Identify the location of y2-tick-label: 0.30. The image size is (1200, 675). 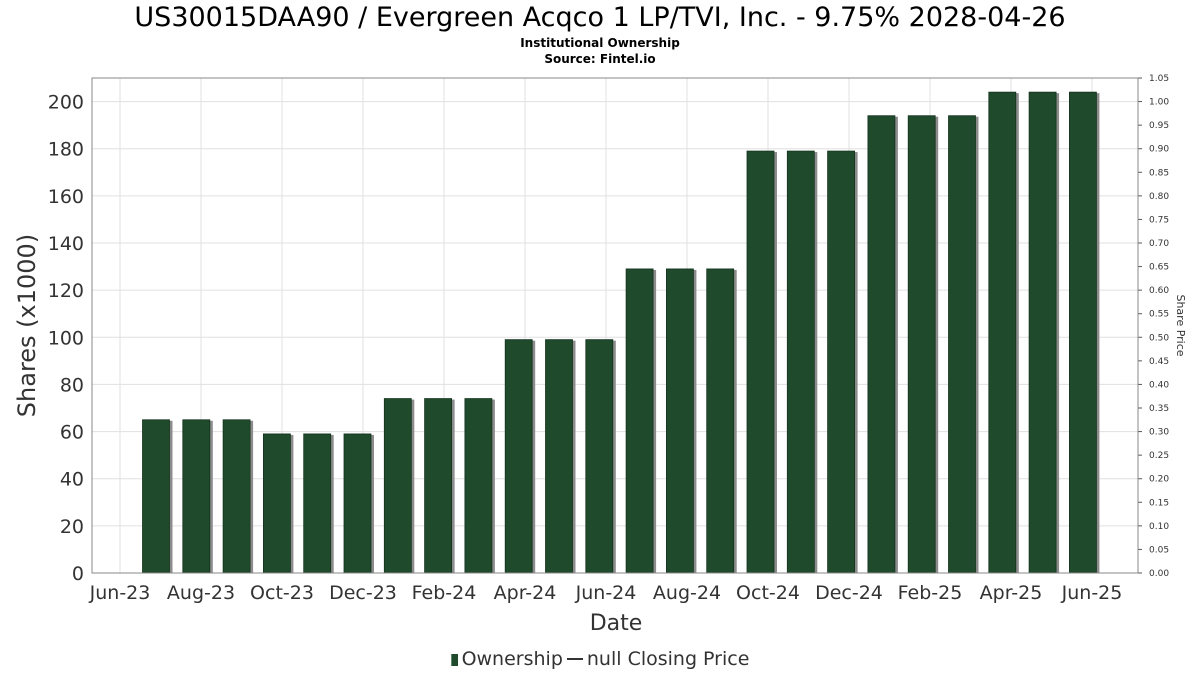
(1159, 433).